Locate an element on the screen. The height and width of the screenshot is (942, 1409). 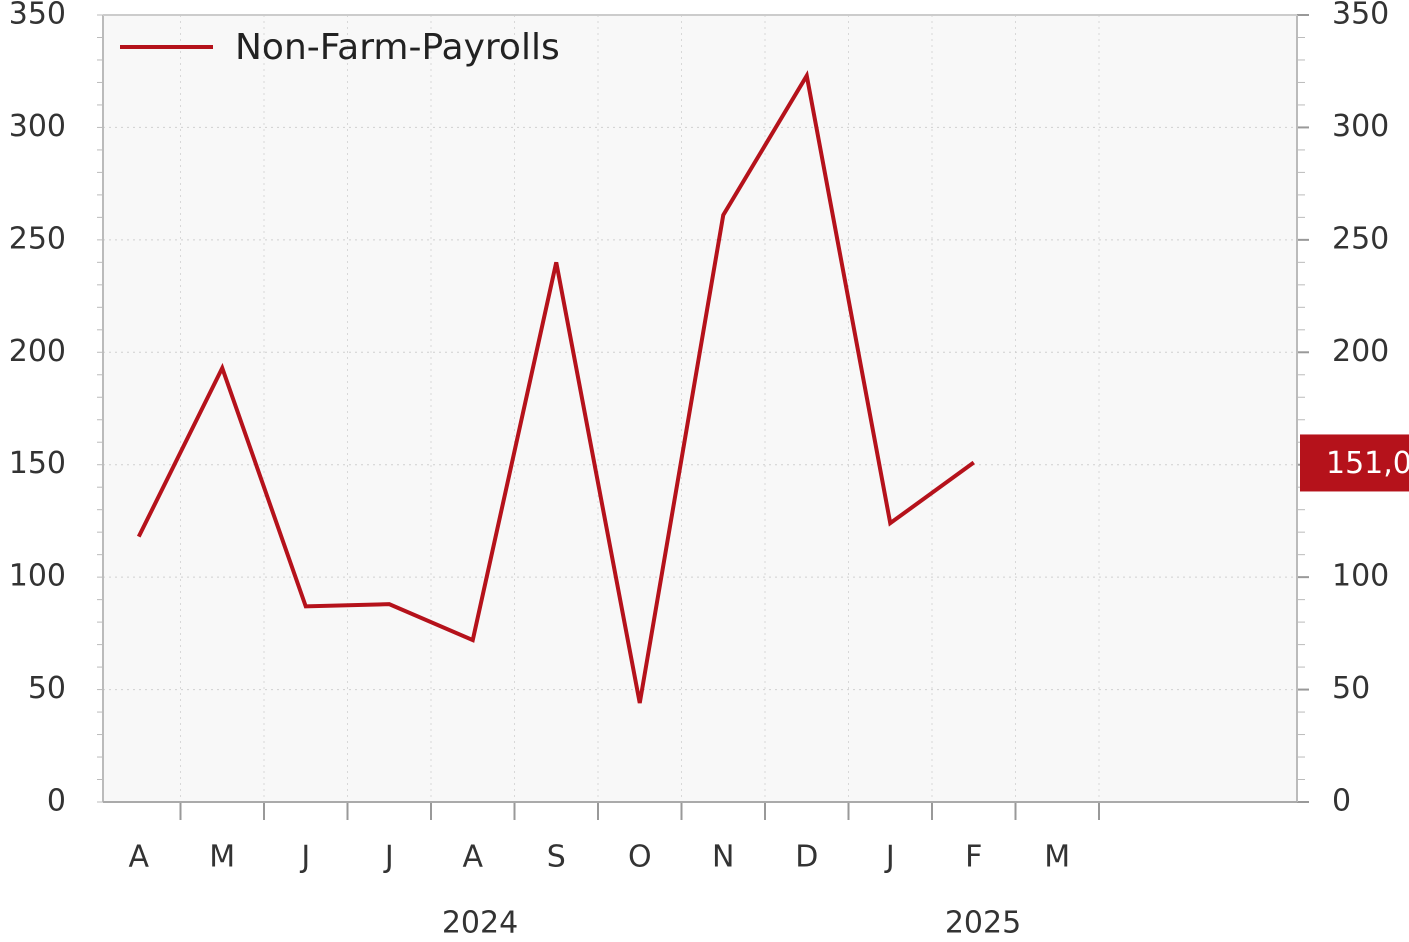
x-group-label: 2025 is located at coordinates (983, 923).